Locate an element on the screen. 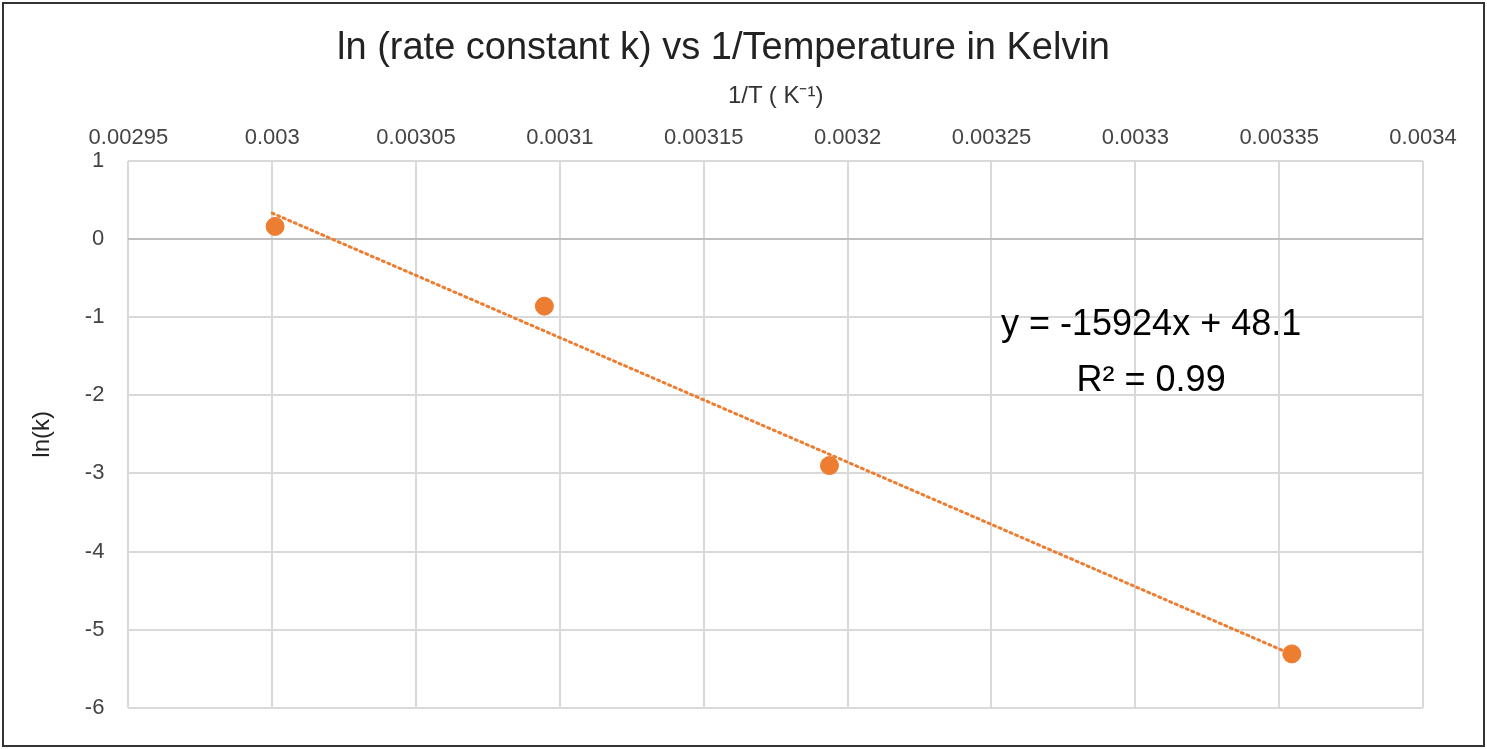 Image resolution: width=1487 pixels, height=749 pixels. x-tick-label: 0.0032 is located at coordinates (847, 136).